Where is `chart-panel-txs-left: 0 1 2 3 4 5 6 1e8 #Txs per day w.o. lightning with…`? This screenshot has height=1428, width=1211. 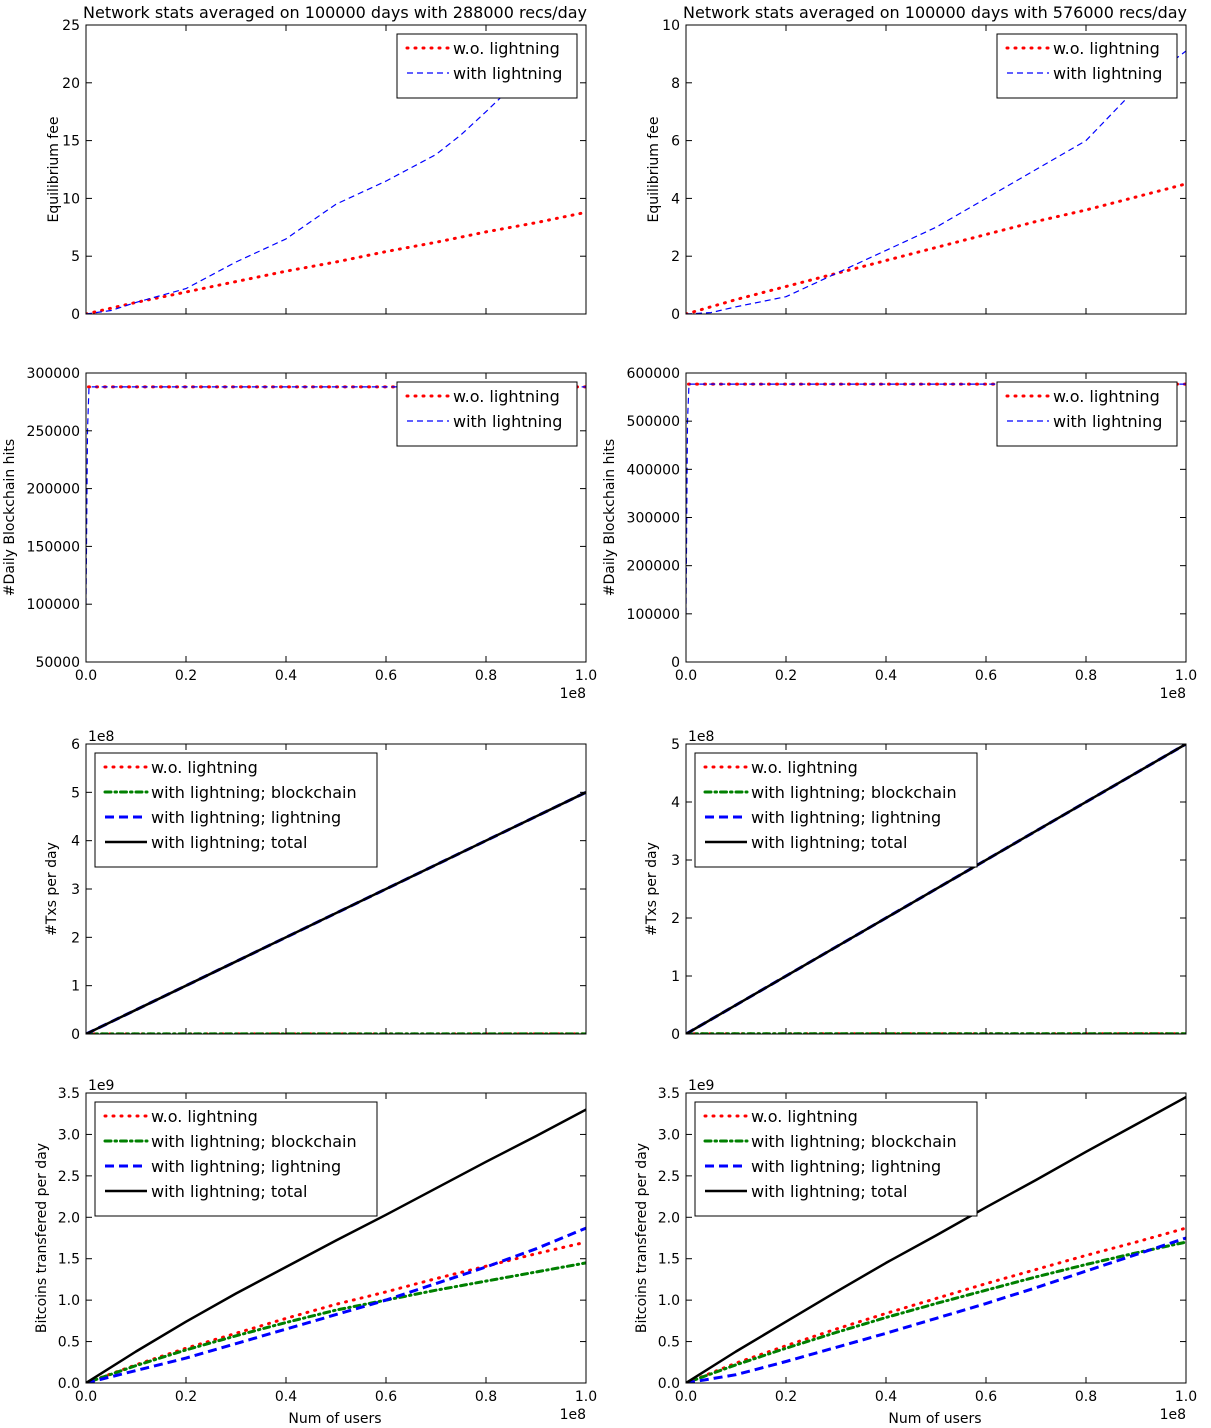
chart-panel-txs-left: 0 1 2 3 4 5 6 1e8 #Txs per day w.o. lightning with… is located at coordinates (315, 886).